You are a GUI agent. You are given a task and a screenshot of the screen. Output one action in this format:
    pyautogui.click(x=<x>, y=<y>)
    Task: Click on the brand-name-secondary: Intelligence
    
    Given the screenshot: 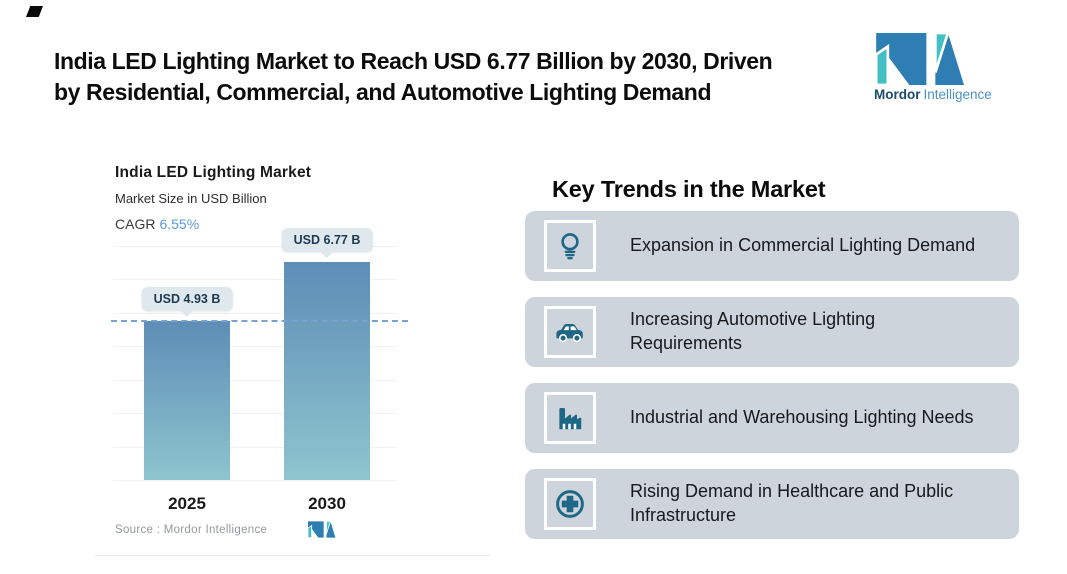 What is the action you would take?
    pyautogui.click(x=957, y=94)
    